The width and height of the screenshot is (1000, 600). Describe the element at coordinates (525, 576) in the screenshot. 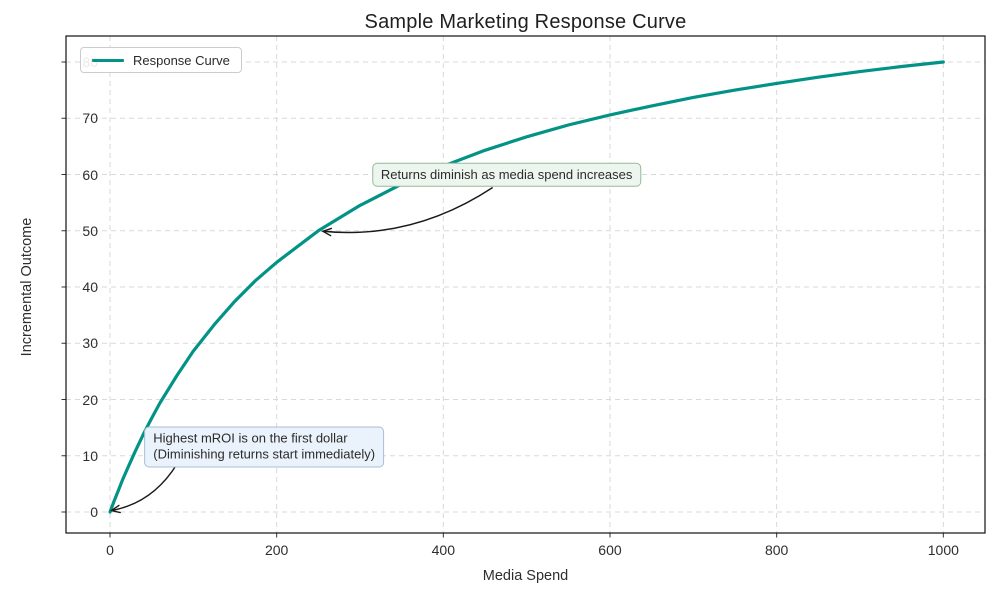

I see `x-axis-label: Media Spend` at that location.